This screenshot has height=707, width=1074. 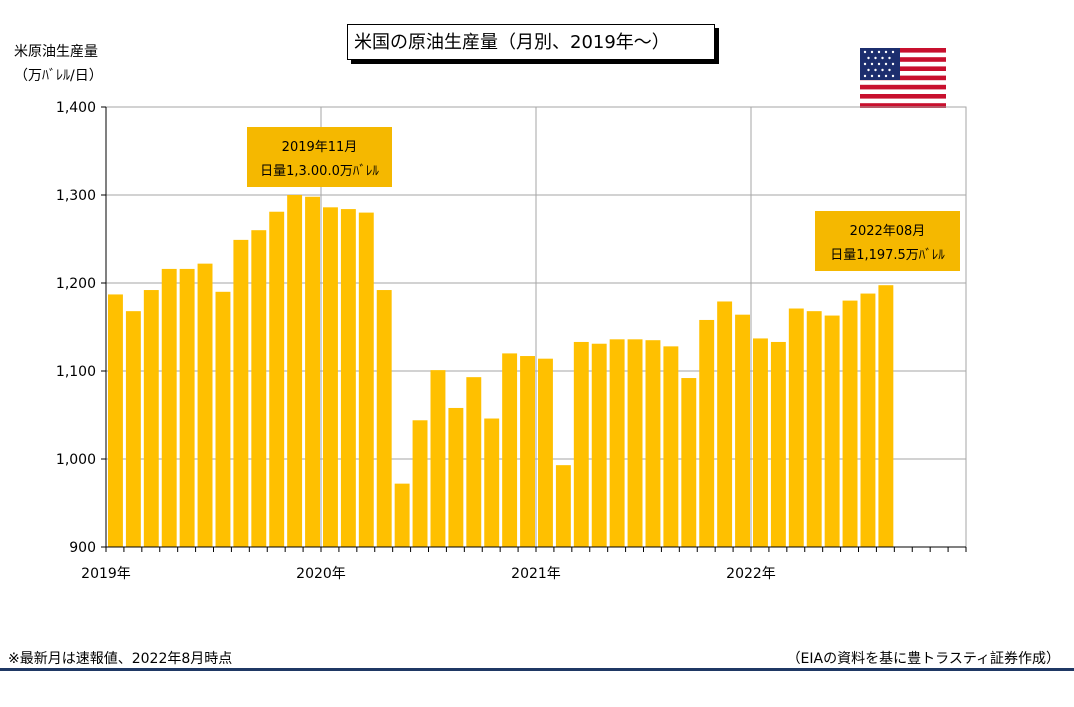 What do you see at coordinates (120, 659) in the screenshot?
I see `footnote-note: ※最新月は速報値、2022年8月時点` at bounding box center [120, 659].